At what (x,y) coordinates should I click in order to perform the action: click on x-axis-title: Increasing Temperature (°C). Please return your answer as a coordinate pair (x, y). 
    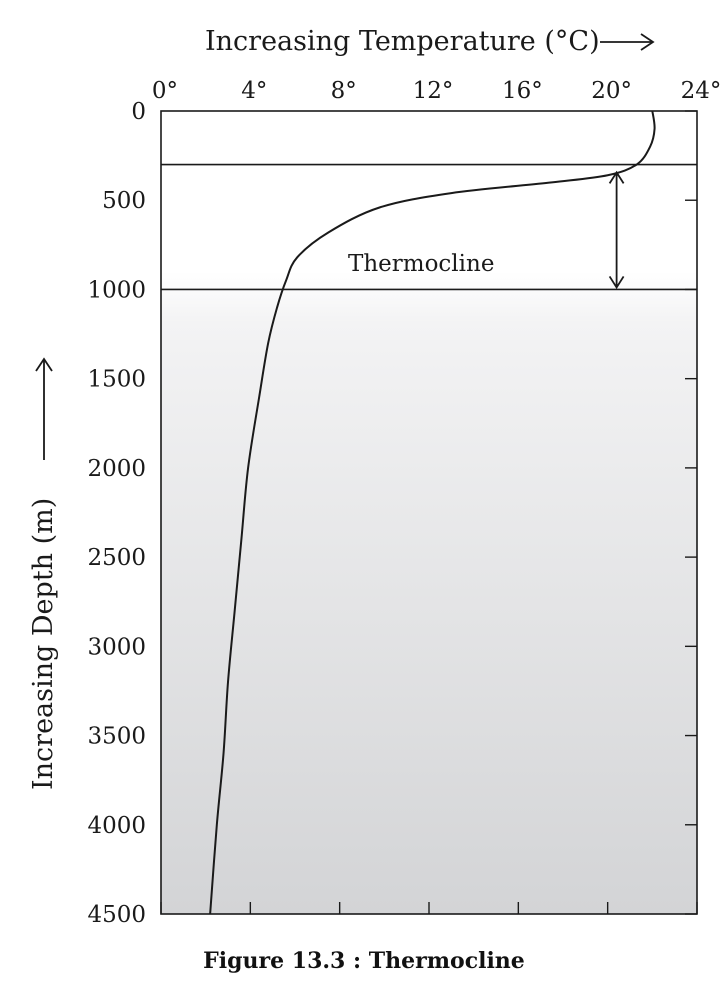
    Looking at the image, I should click on (402, 41).